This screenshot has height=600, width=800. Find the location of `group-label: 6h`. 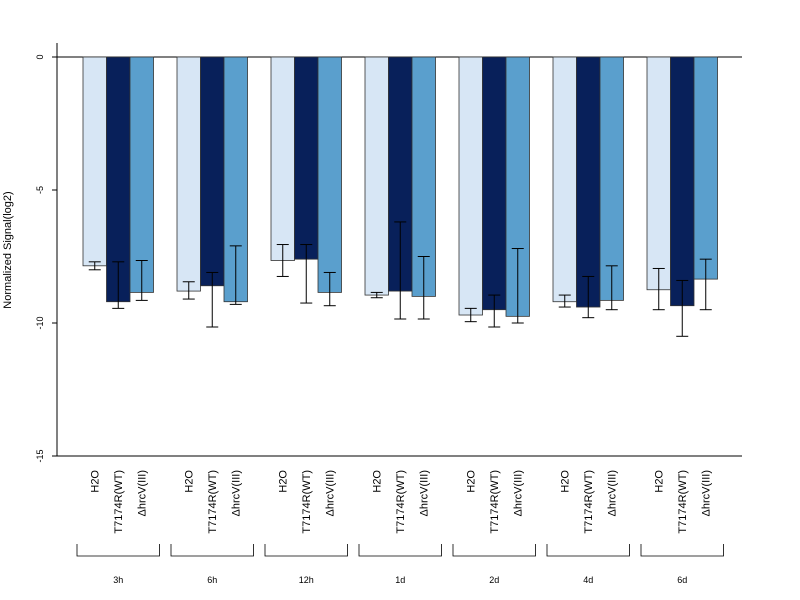

group-label: 6h is located at coordinates (212, 580).